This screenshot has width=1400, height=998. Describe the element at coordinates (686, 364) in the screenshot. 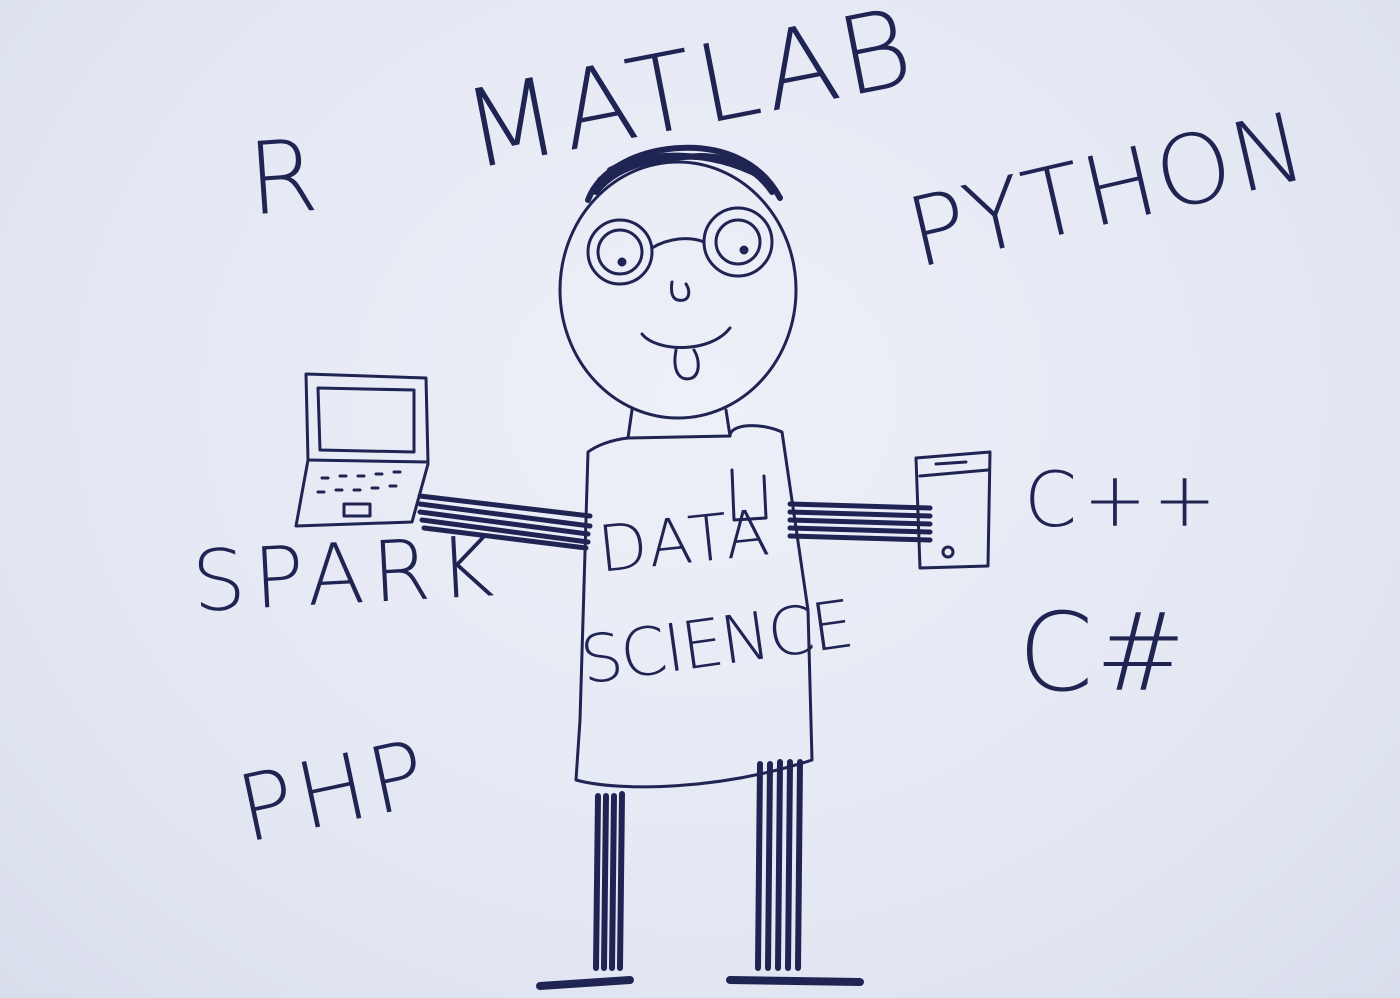

I see `tongue-icon` at that location.